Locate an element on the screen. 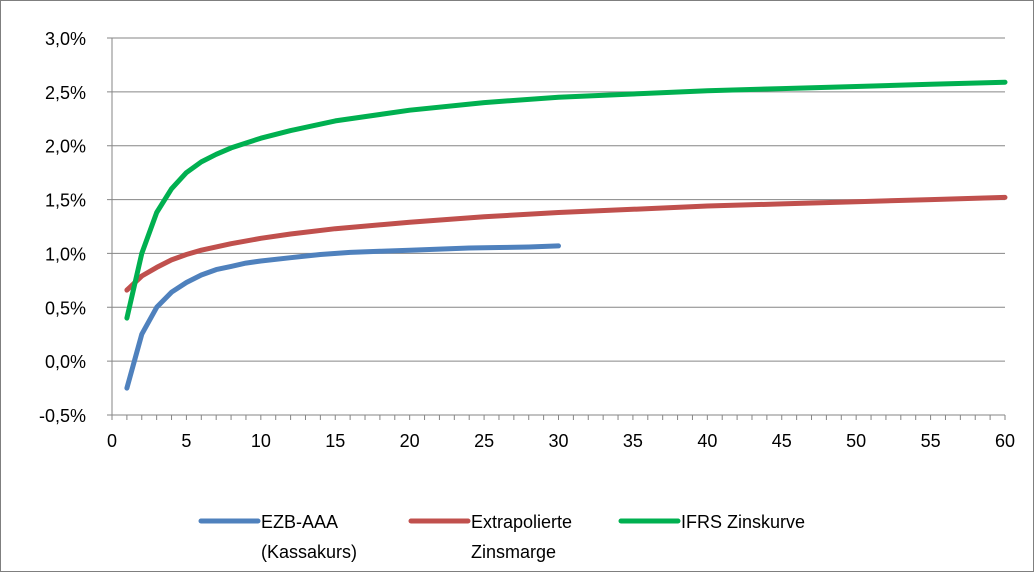 The width and height of the screenshot is (1034, 576). x-tick-label: 10 is located at coordinates (261, 441).